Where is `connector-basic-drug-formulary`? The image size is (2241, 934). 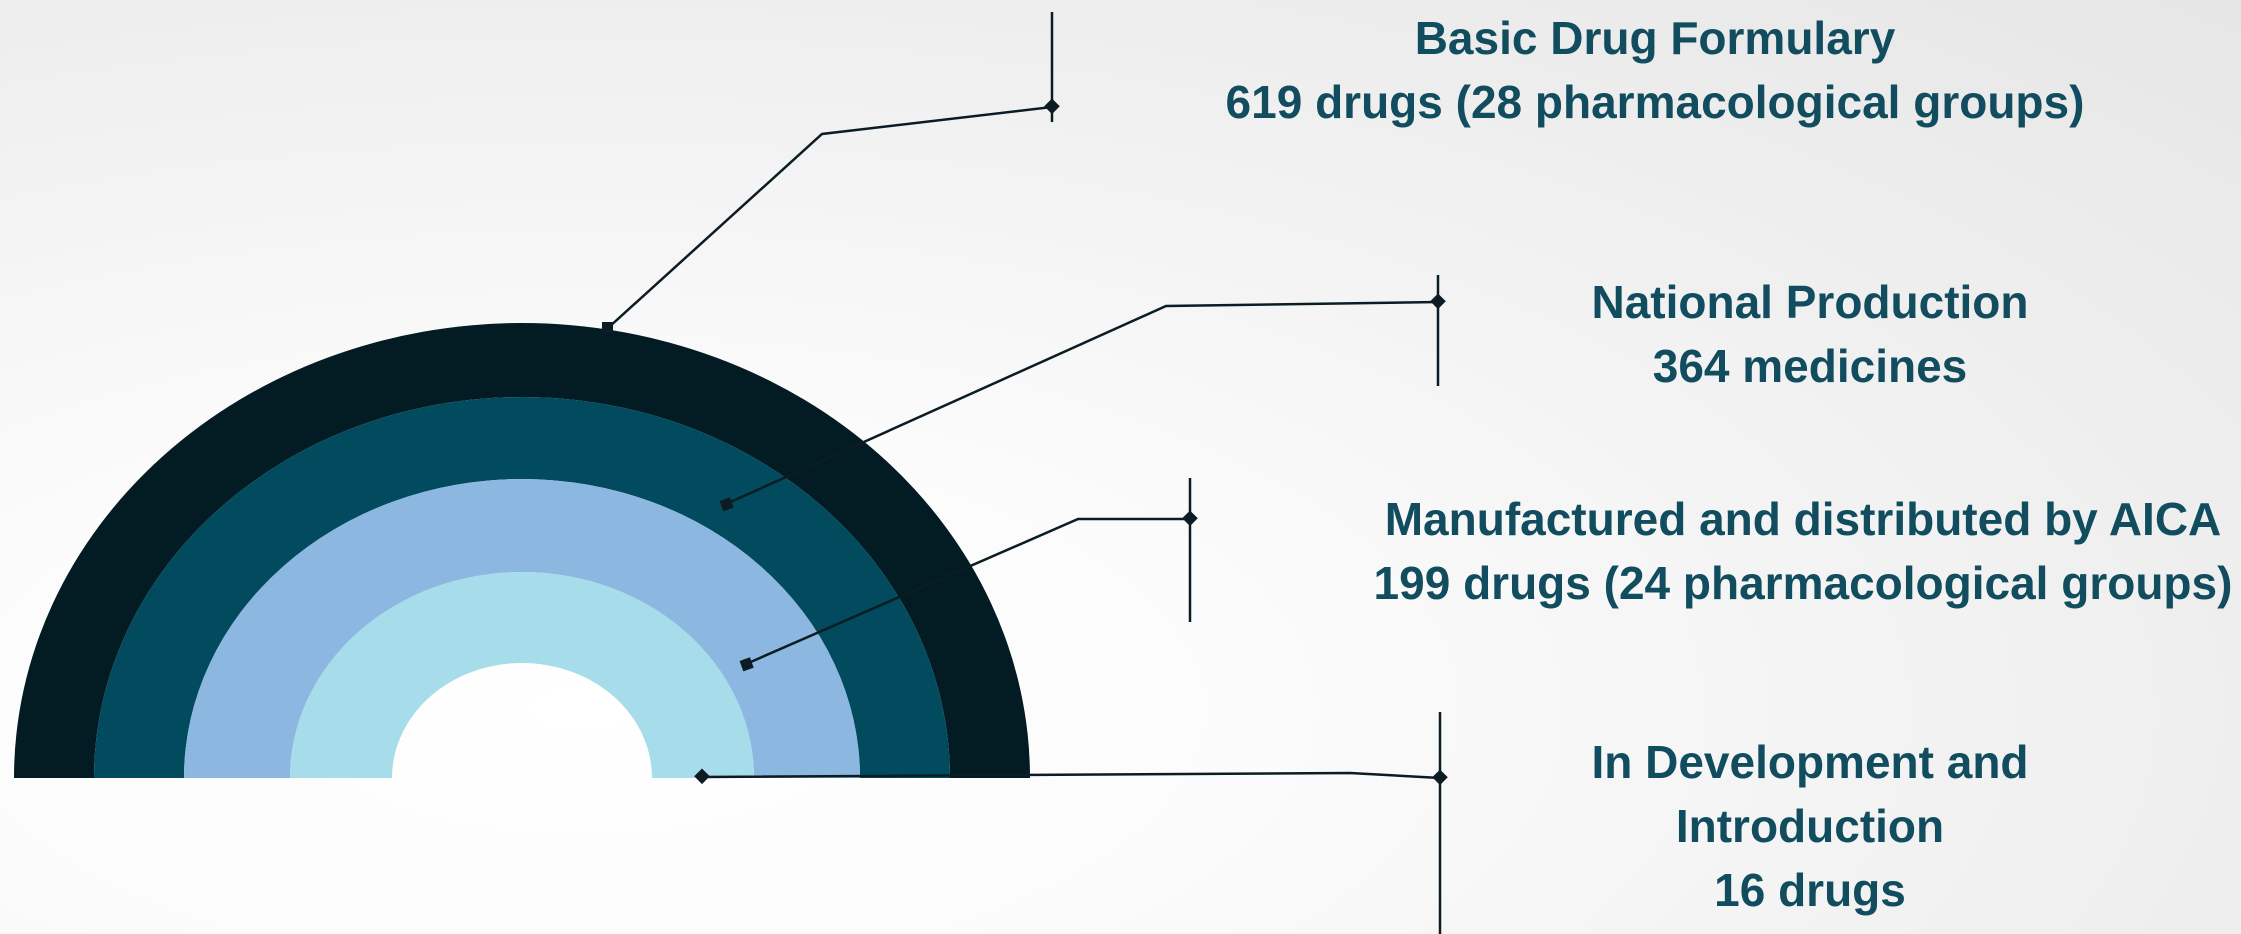
connector-basic-drug-formulary is located at coordinates (830, 170).